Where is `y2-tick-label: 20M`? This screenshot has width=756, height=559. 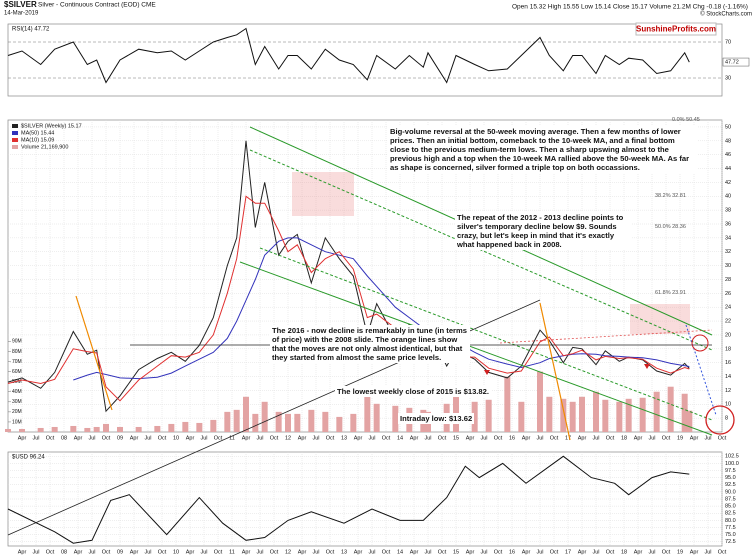 y2-tick-label: 20M is located at coordinates (17, 412).